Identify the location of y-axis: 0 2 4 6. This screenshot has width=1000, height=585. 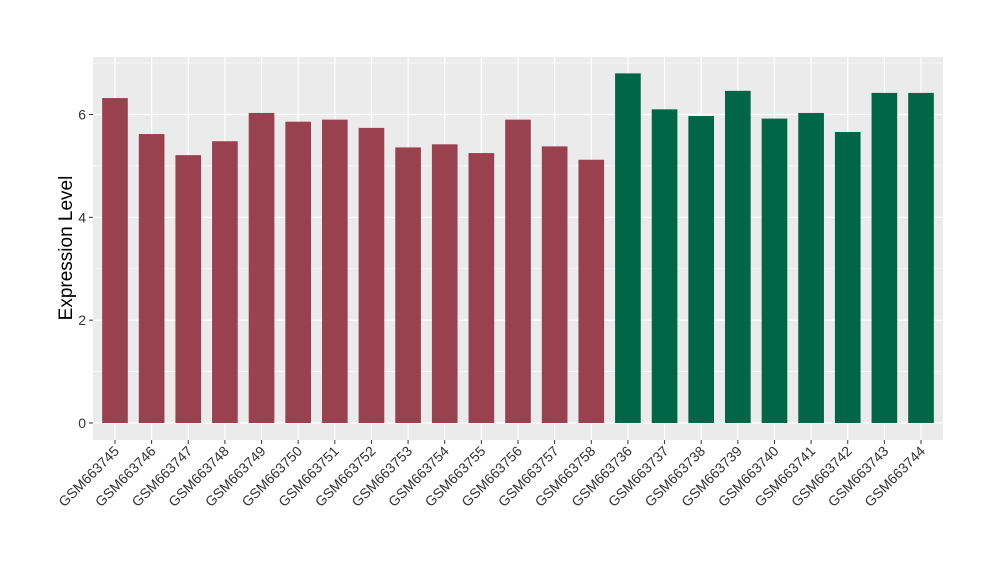
(85, 269).